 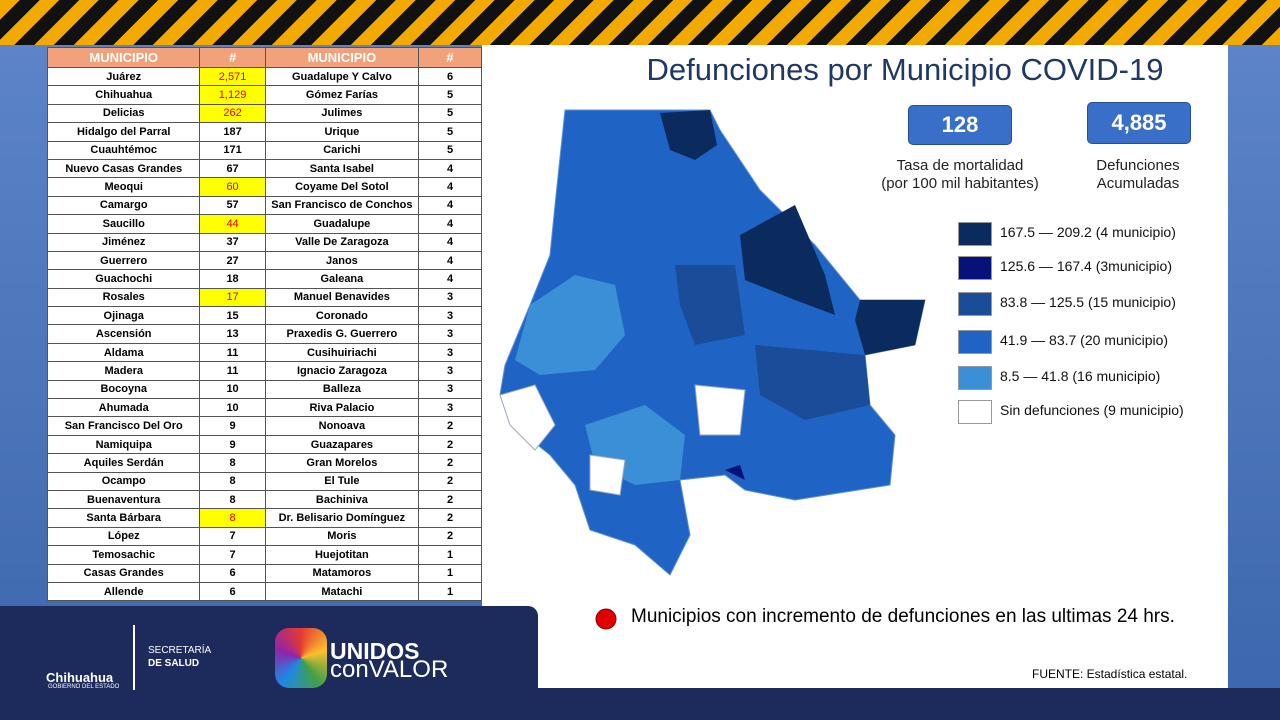 I want to click on footer-dept: SECRETARÍA, so click(x=180, y=650).